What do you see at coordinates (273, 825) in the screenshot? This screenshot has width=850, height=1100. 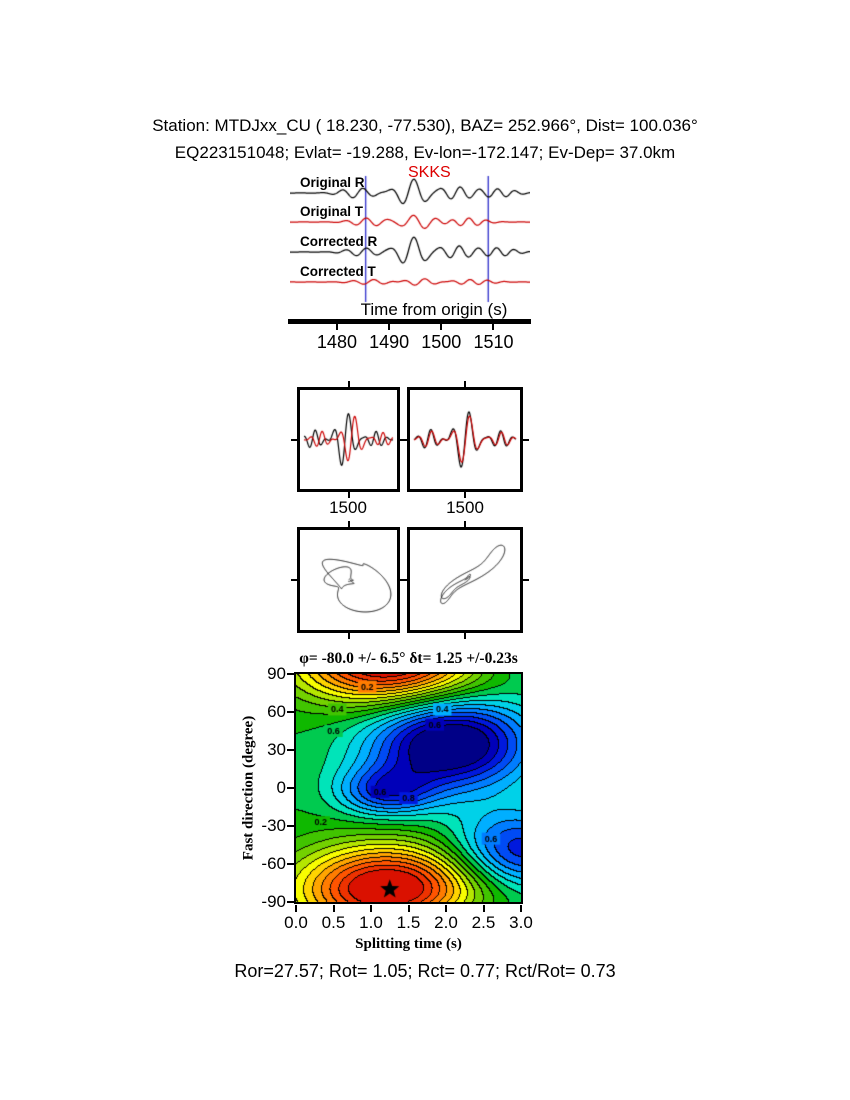 I see `contour-ytick-label: -30` at bounding box center [273, 825].